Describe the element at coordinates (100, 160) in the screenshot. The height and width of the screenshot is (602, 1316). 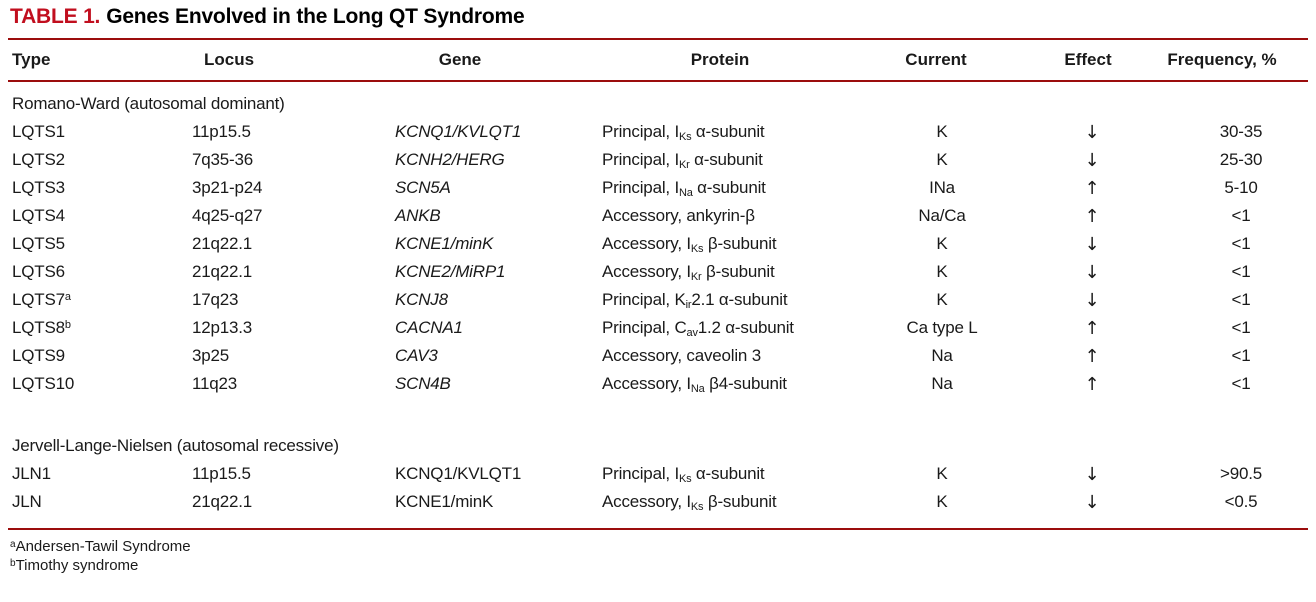
I see `cell-type: LQTS2` at that location.